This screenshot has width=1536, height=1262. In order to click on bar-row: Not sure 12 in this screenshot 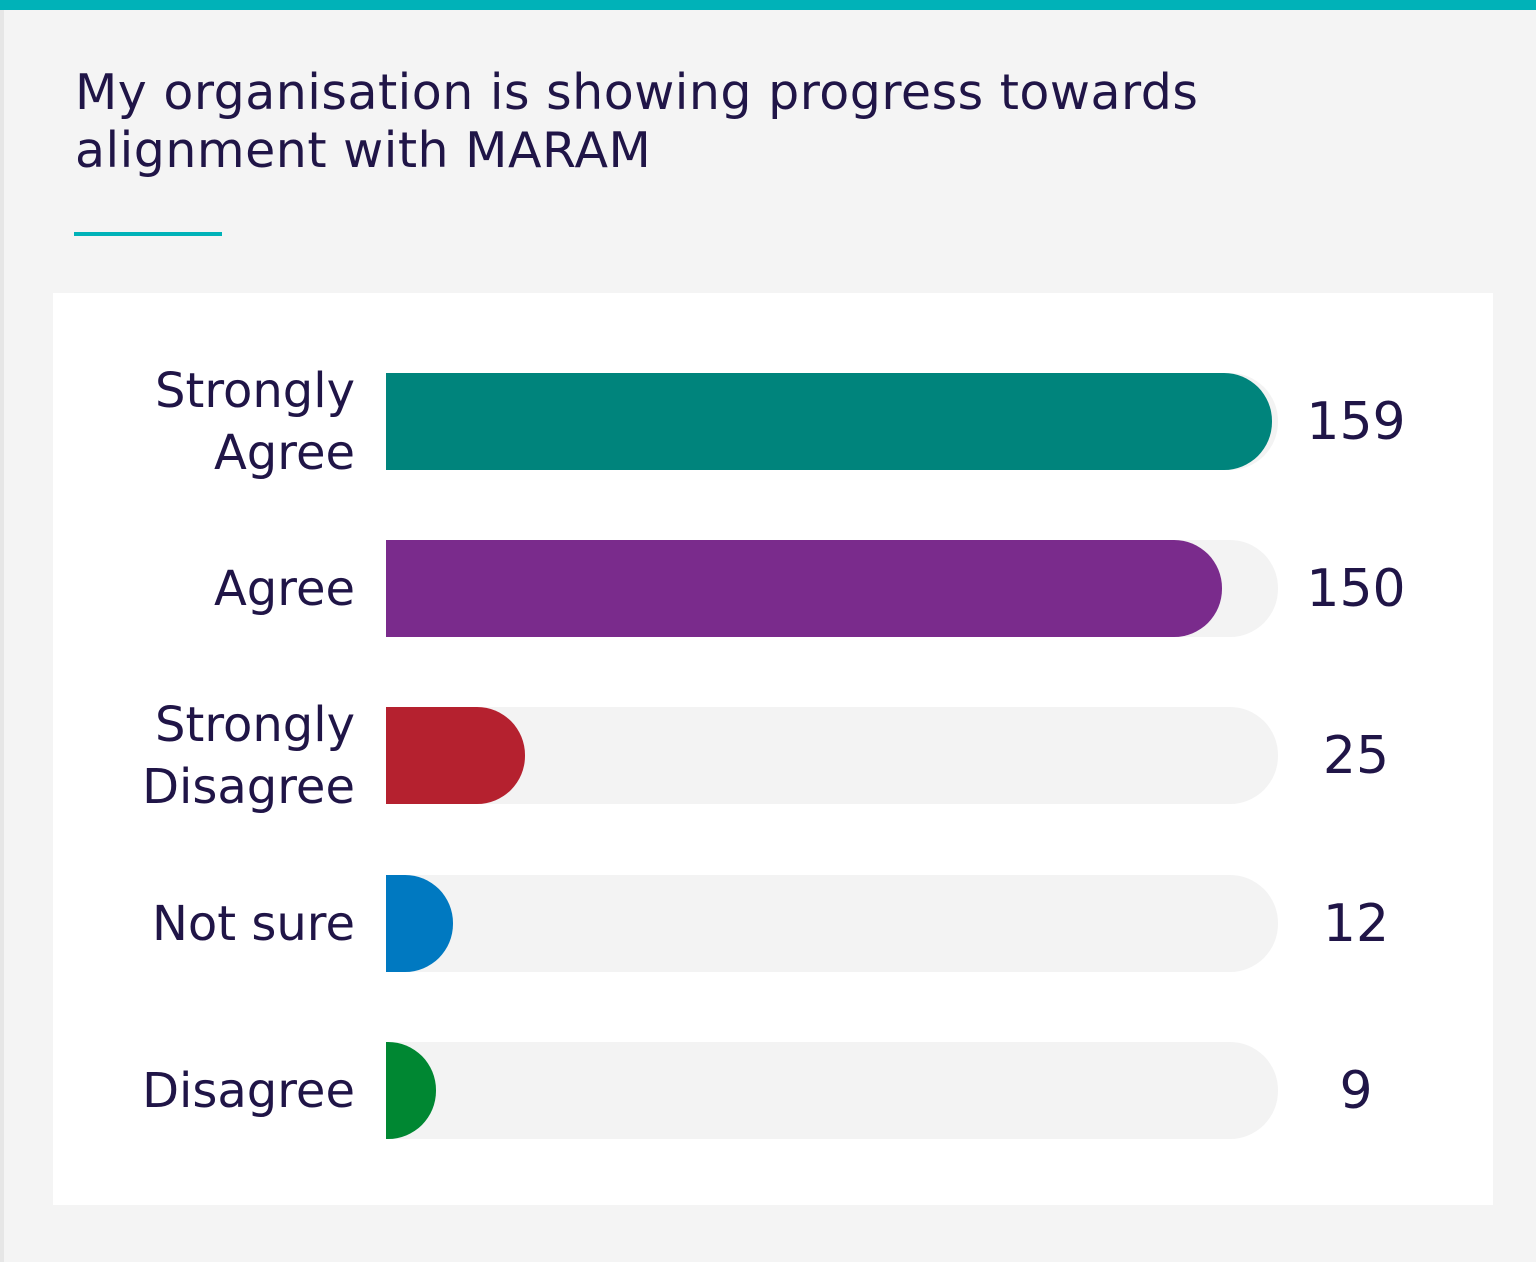, I will do `click(773, 923)`.